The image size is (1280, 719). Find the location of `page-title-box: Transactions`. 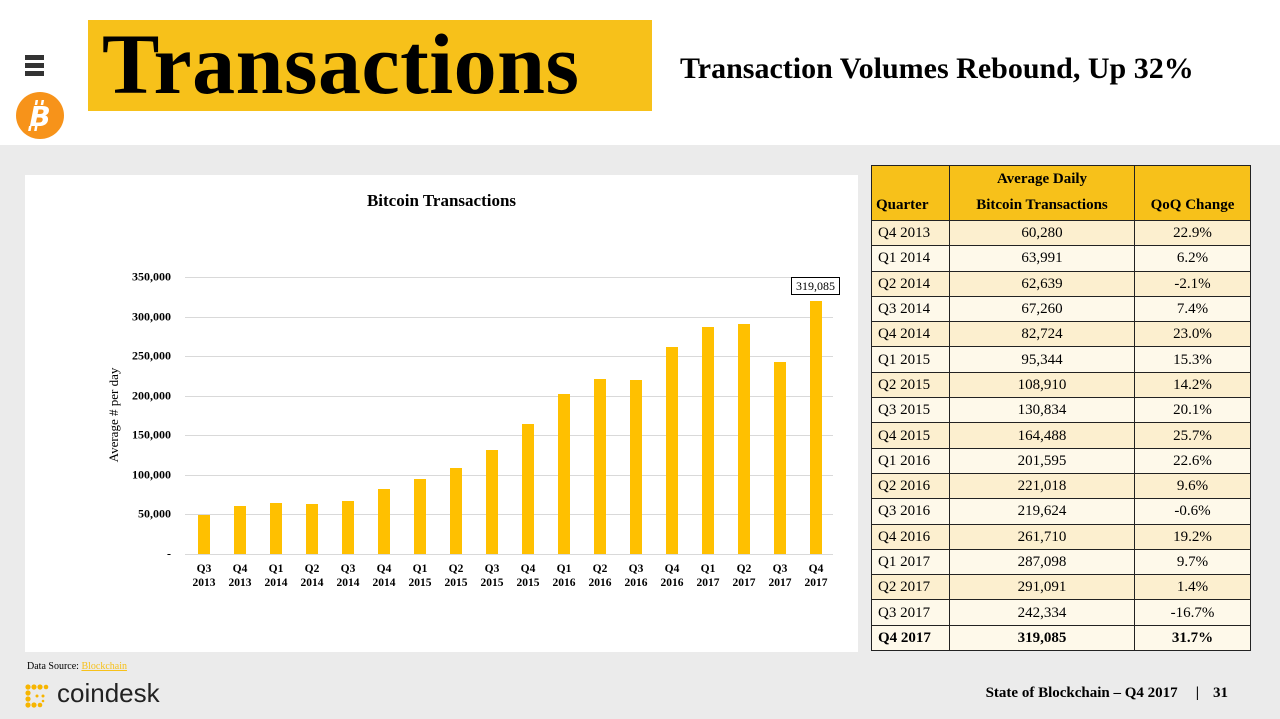

page-title-box: Transactions is located at coordinates (370, 64).